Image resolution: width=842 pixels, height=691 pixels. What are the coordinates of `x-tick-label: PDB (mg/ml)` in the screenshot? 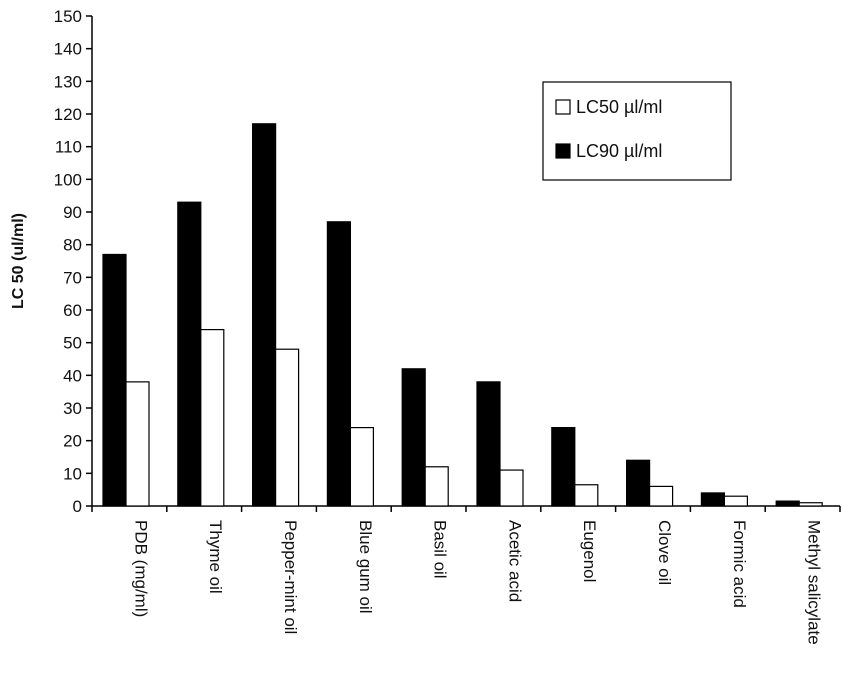 It's located at (140, 568).